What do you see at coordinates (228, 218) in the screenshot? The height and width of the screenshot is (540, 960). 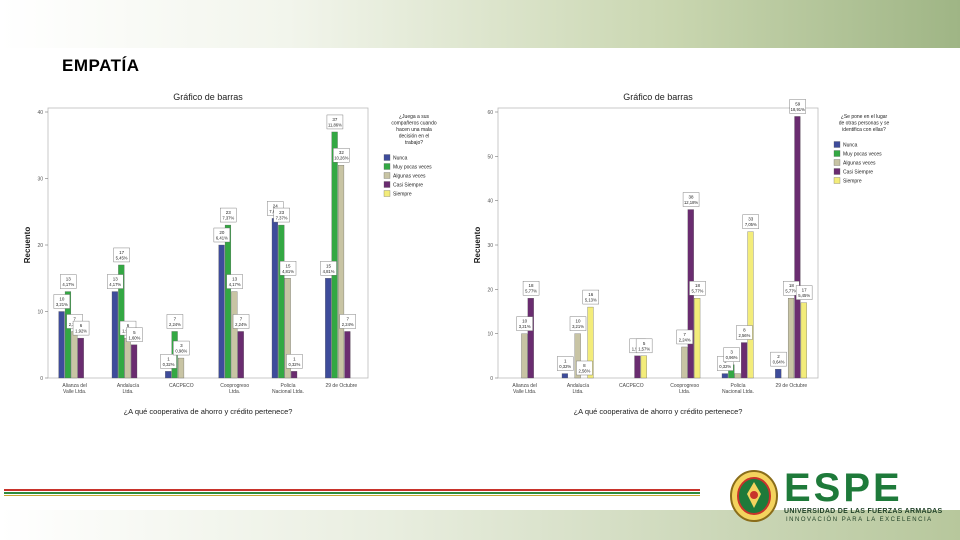 I see `data-label-percent: 7,37%` at bounding box center [228, 218].